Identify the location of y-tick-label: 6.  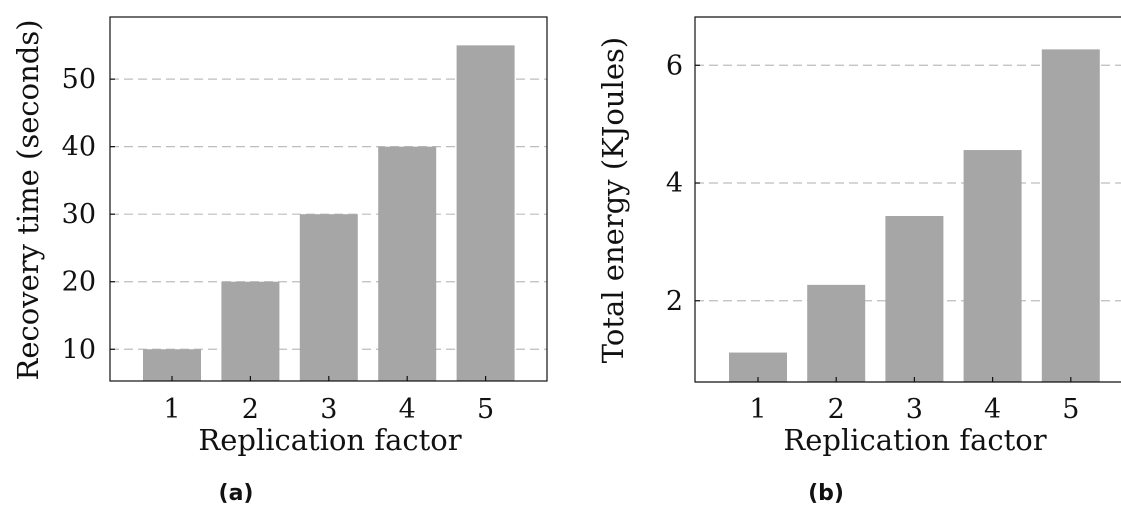
(674, 65).